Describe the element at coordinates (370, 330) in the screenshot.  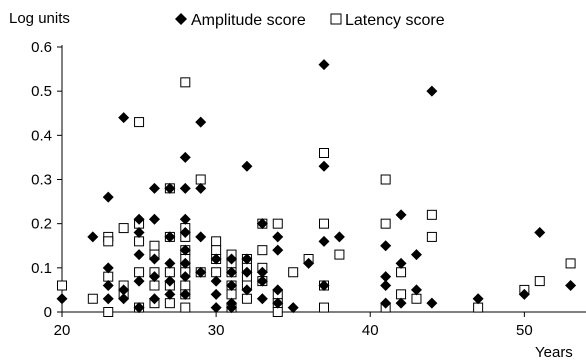
I see `x-tick-label: 40` at that location.